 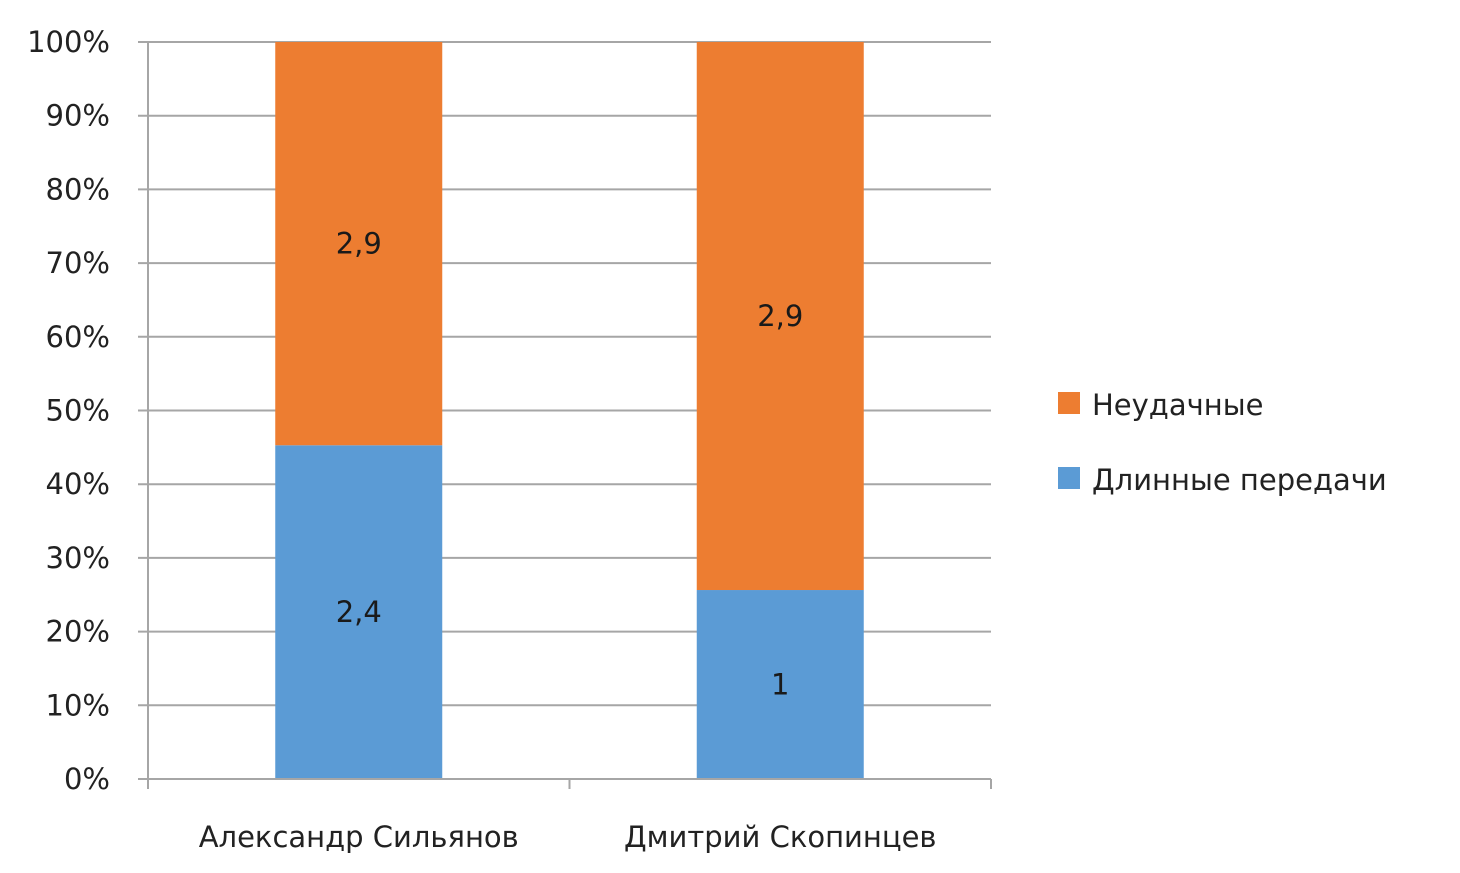 I want to click on y-axis-tick-labels: 0% 10% 20% 30% 40% 50% 60% 70% 80% 90% 100%, so click(x=68, y=410).